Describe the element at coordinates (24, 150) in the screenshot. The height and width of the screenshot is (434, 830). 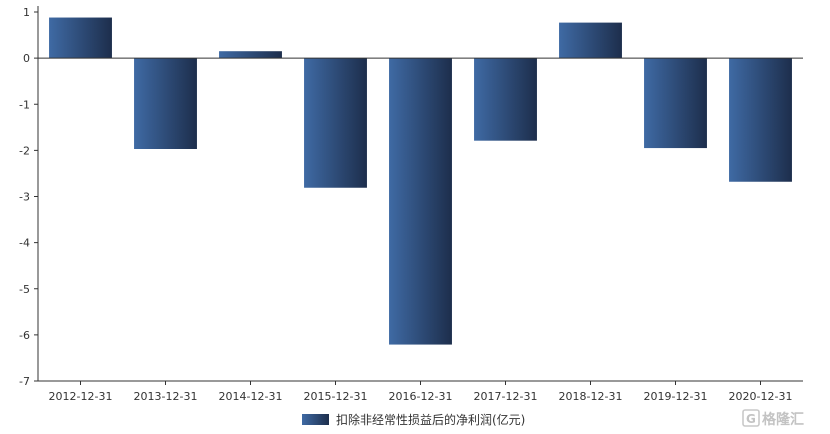
I see `y-tick-label: -2` at that location.